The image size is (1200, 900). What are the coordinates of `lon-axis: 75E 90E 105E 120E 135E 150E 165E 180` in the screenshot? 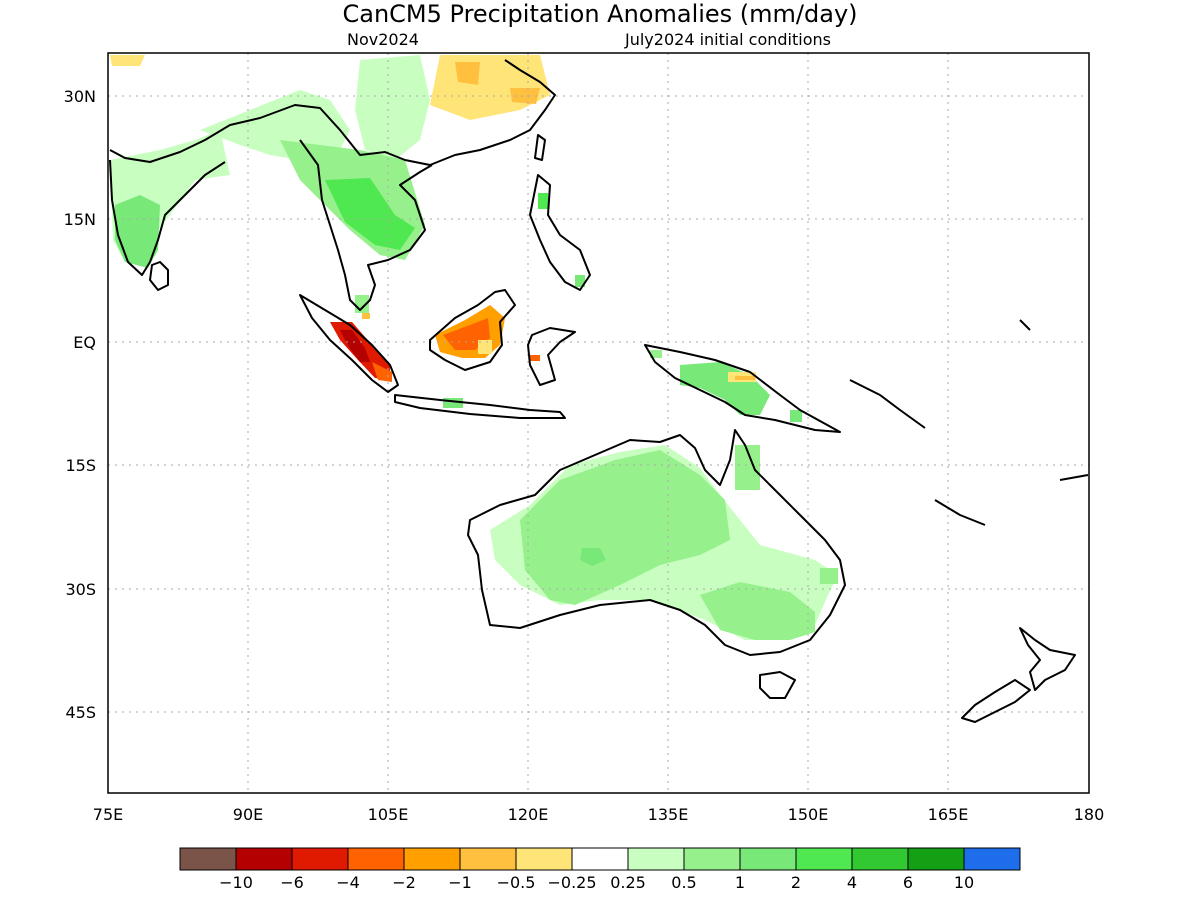 It's located at (599, 814).